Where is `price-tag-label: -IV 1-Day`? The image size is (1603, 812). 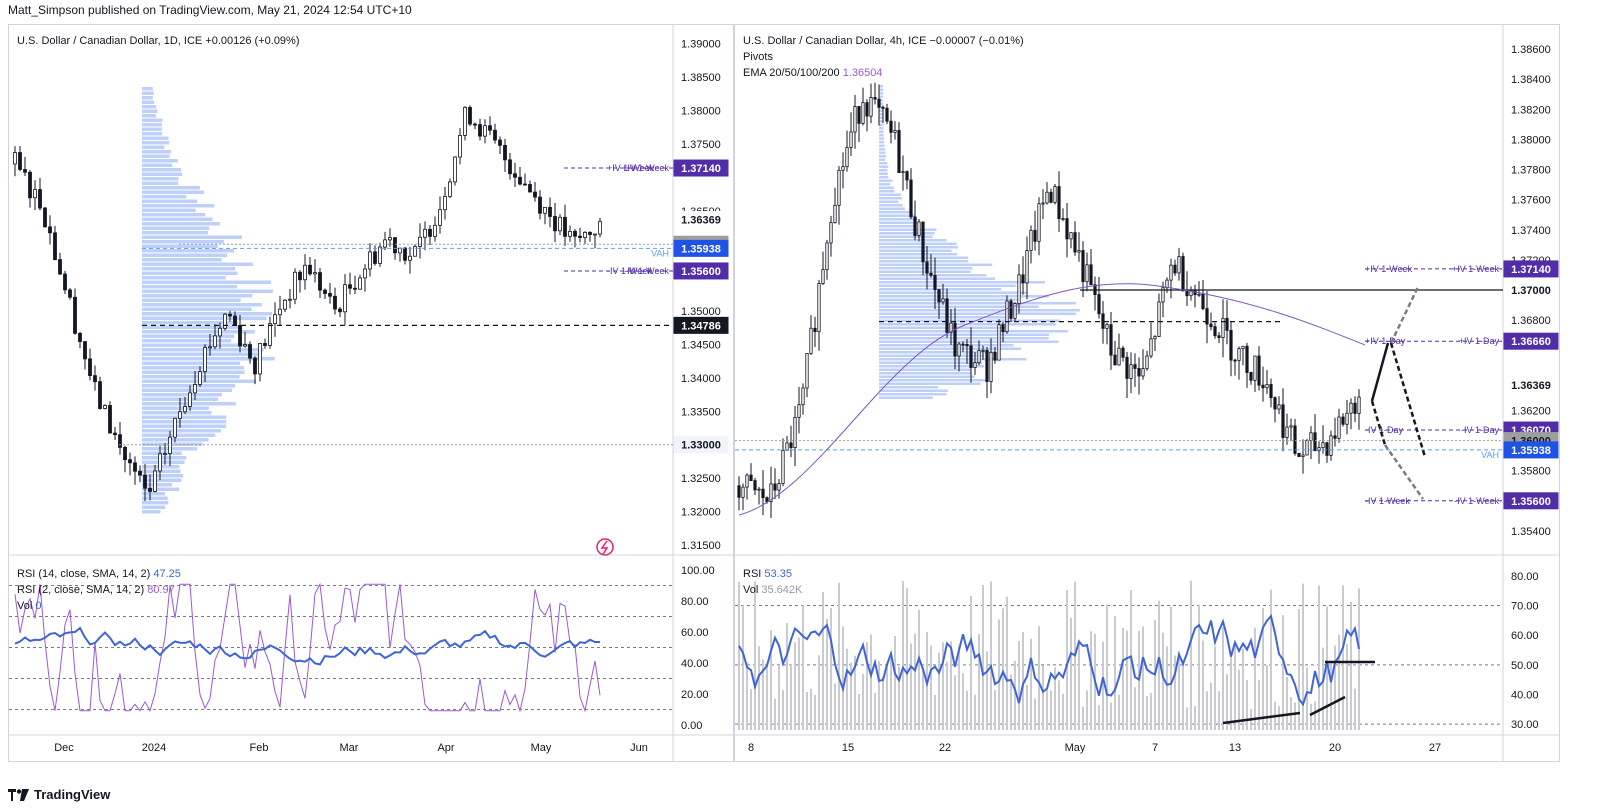
price-tag-label: -IV 1-Day is located at coordinates (1480, 430).